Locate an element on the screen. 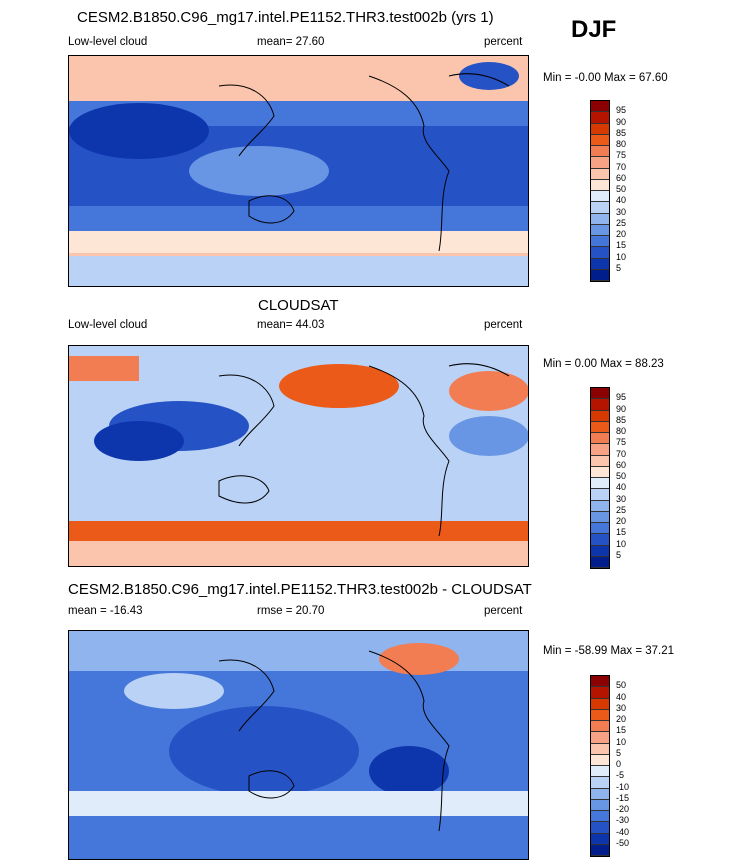  colorbar-tick-label: -15 is located at coordinates (623, 797).